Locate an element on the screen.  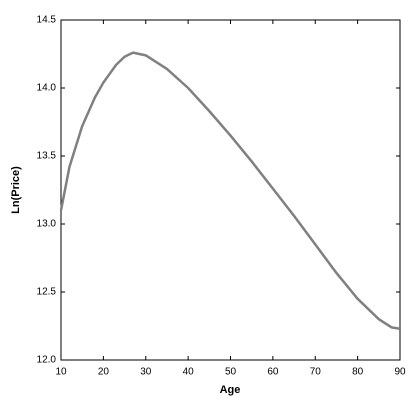
y-tick-label: 14.0 is located at coordinates (47, 88).